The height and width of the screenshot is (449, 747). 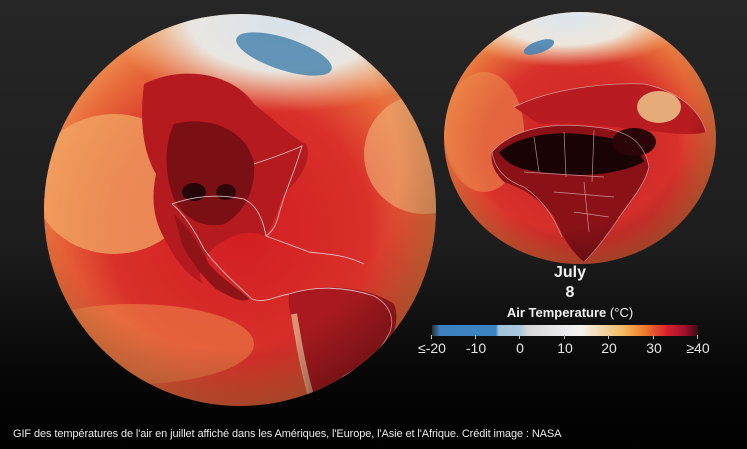 I want to click on tick-label: -10, so click(x=476, y=346).